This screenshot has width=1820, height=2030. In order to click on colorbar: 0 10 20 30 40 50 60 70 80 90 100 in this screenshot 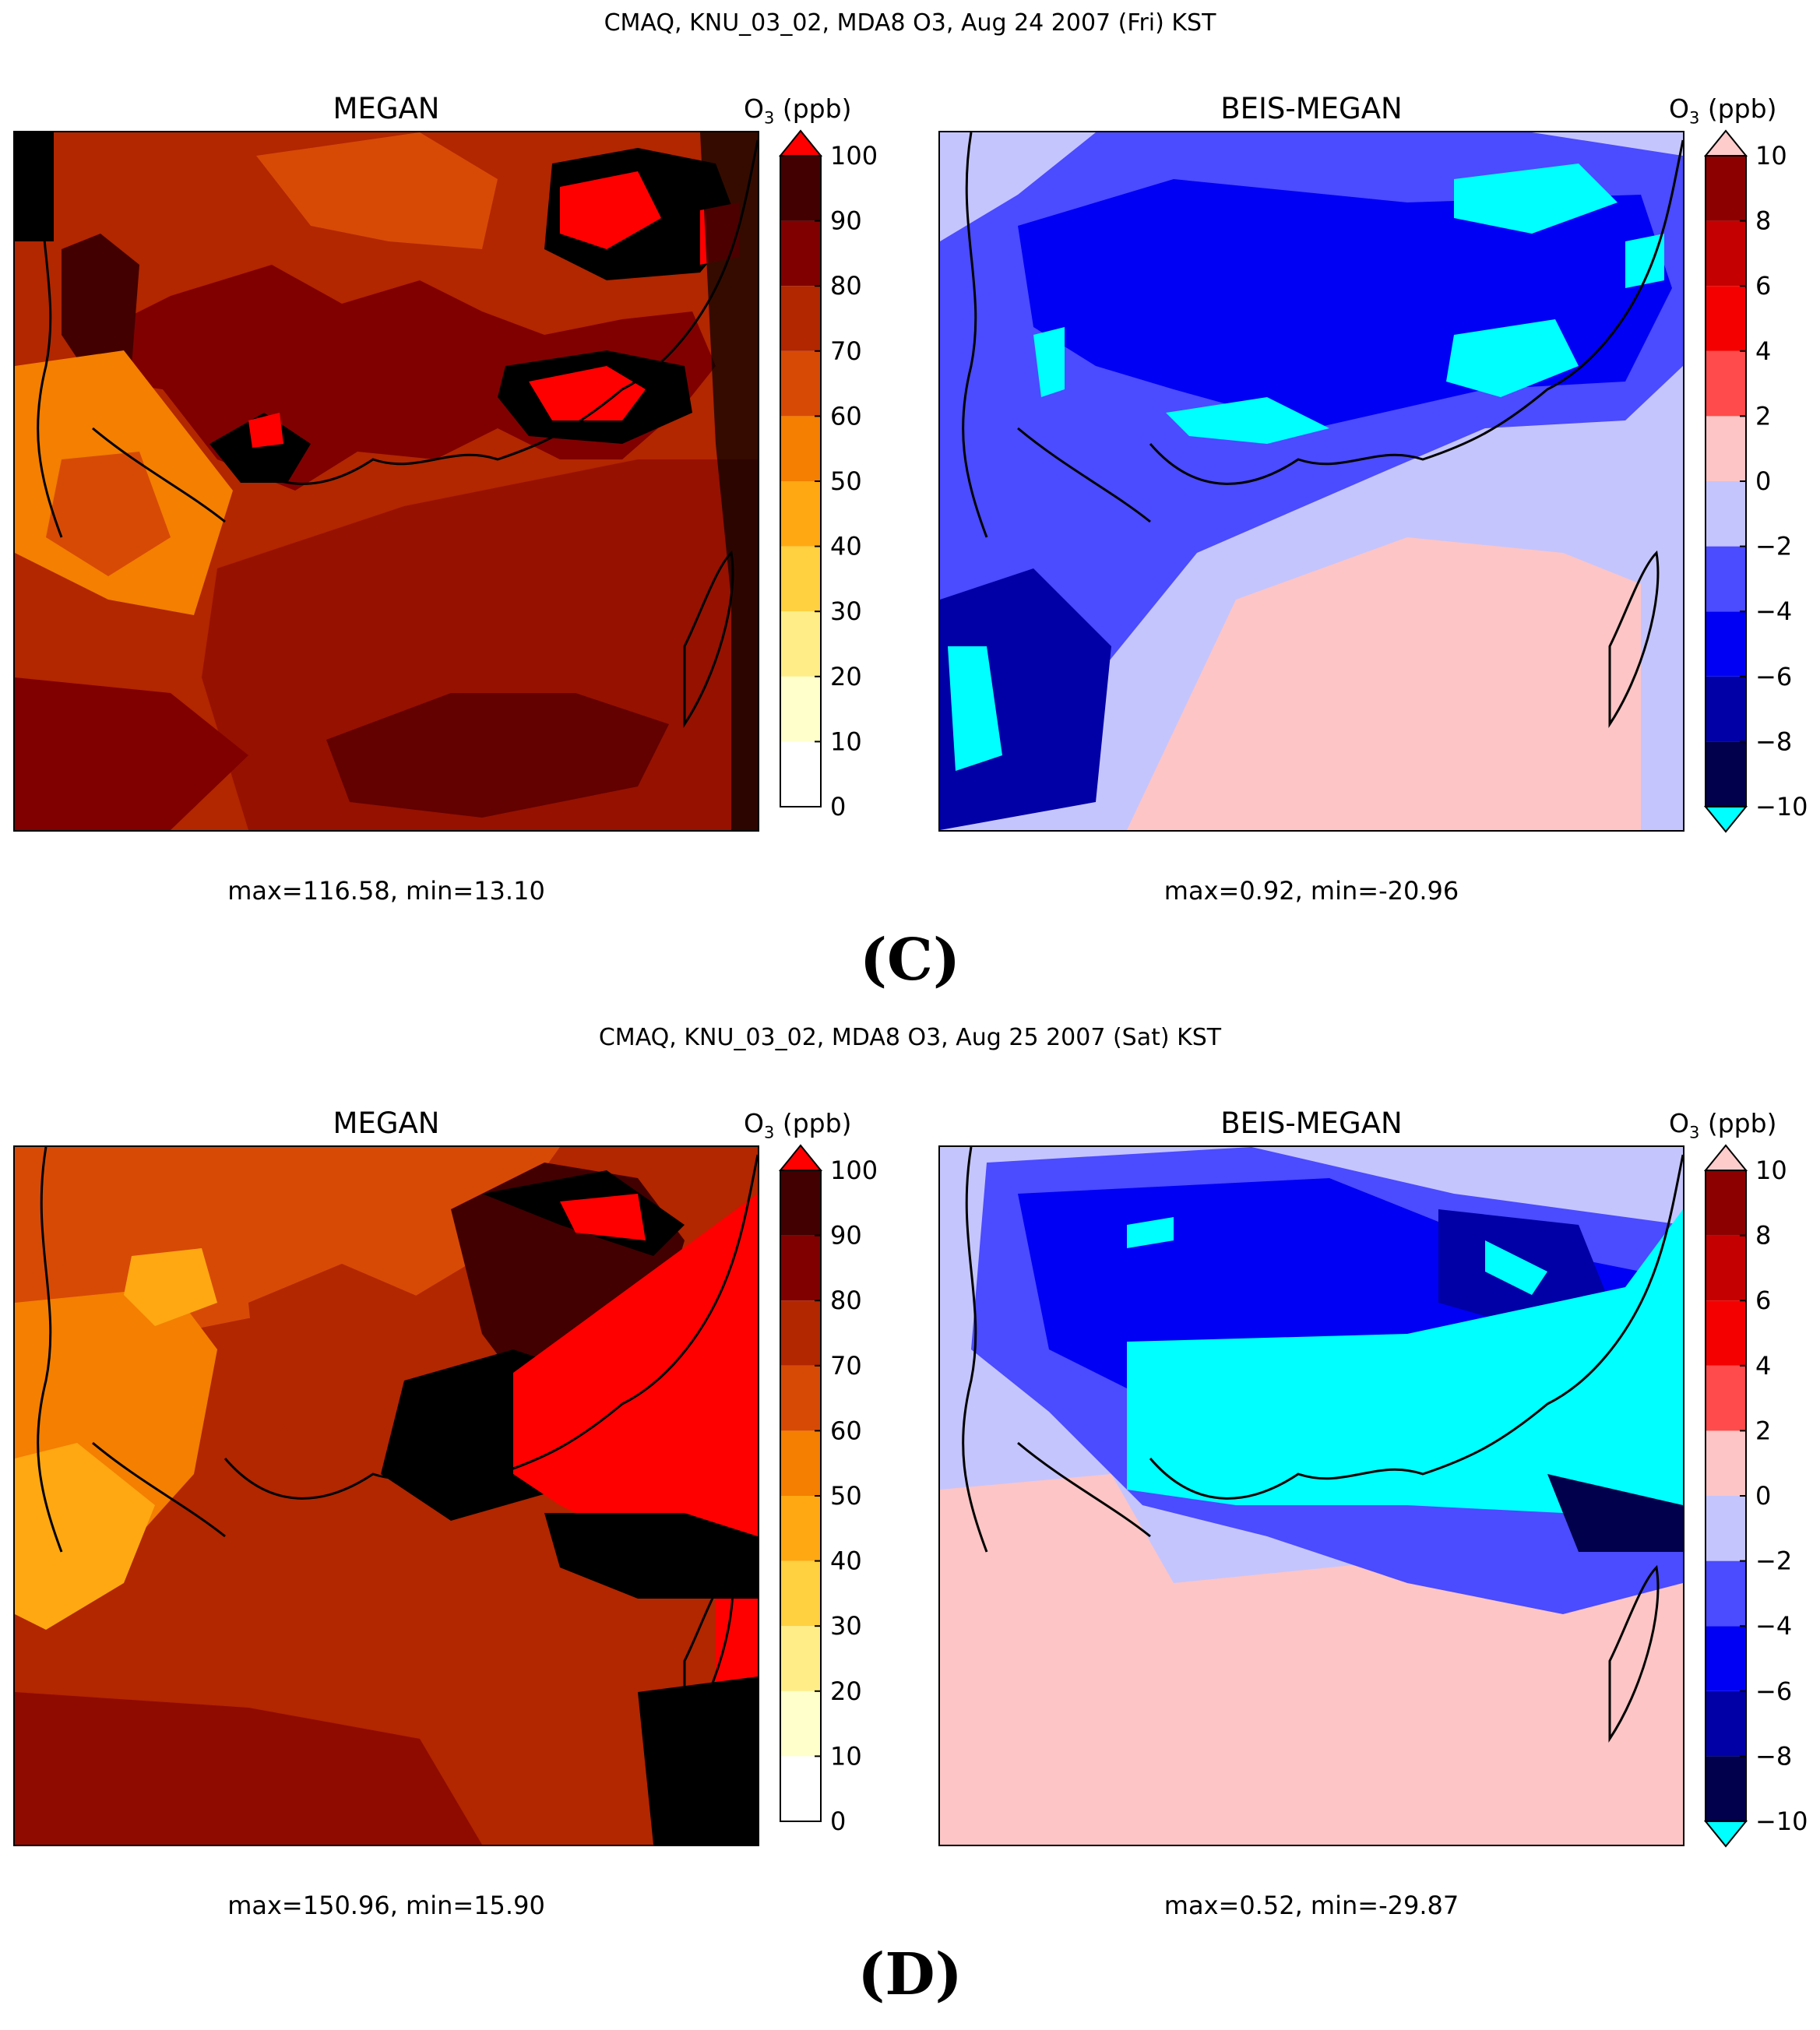, I will do `click(828, 480)`.